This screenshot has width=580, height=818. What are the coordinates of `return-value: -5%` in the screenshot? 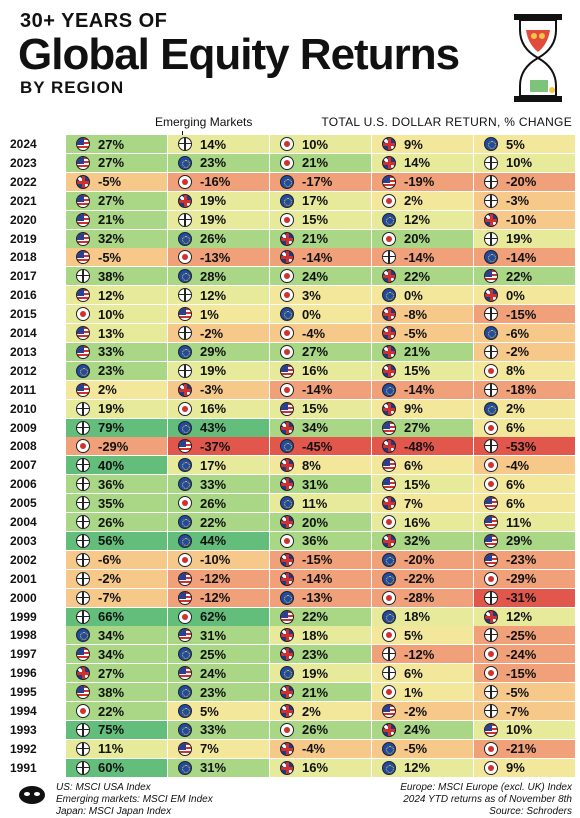 It's located at (518, 692).